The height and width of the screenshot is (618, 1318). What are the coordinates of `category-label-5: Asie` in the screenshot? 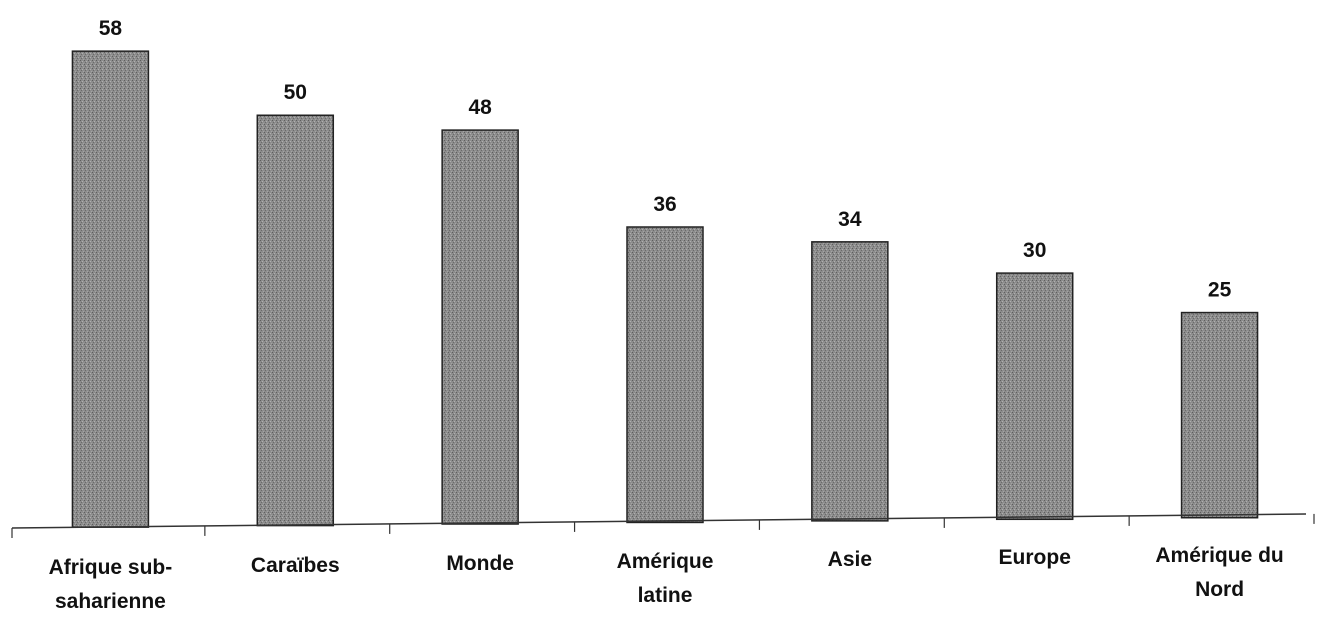 It's located at (850, 559).